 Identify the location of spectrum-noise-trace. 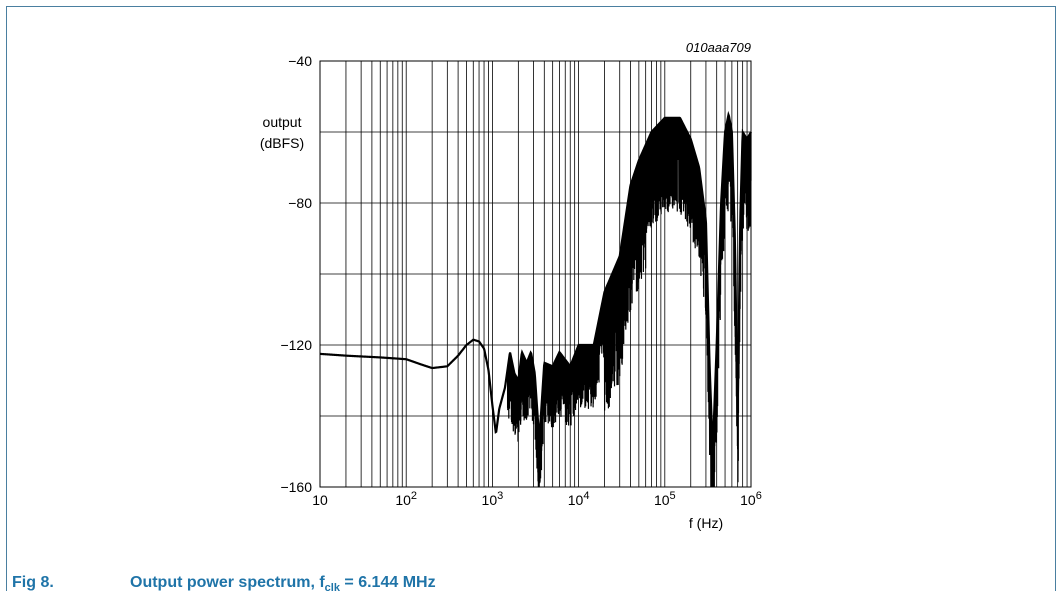
(629, 301).